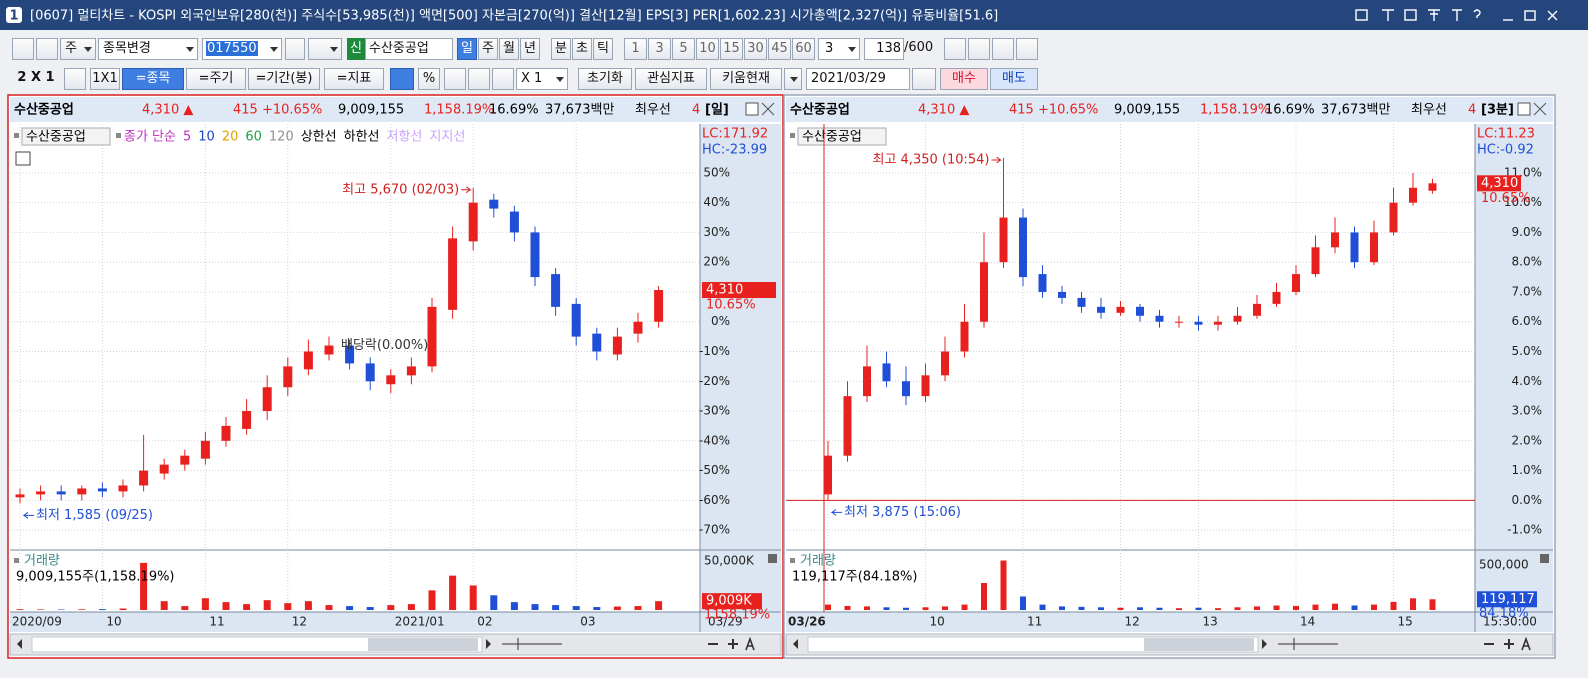 The image size is (1588, 678). I want to click on panel-close, so click(768, 109).